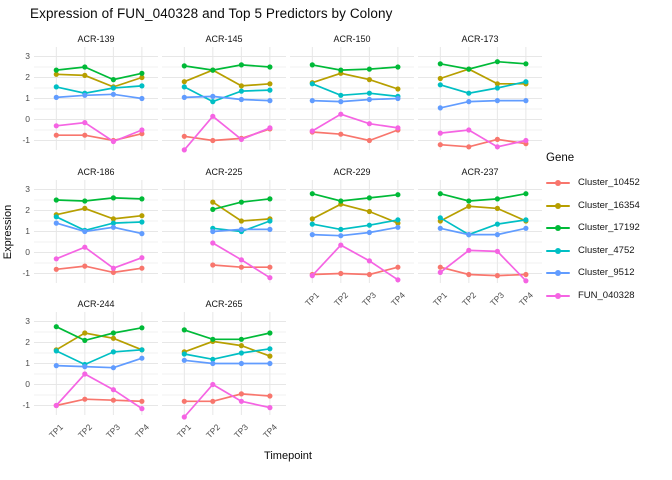 The image size is (672, 480). I want to click on x-tick-label: TP4, so click(525, 299).